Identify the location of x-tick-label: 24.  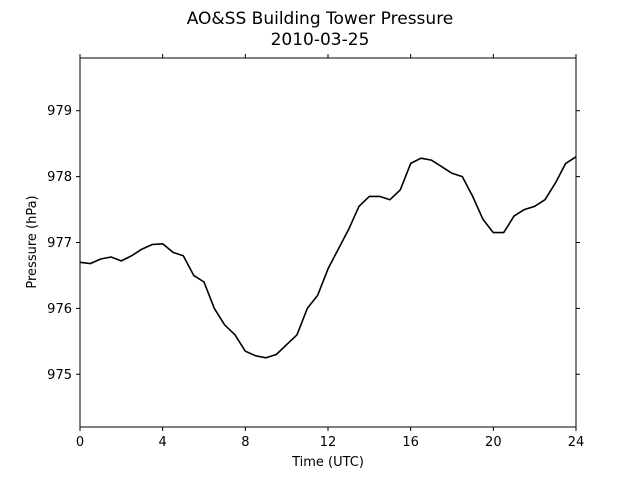
(576, 442).